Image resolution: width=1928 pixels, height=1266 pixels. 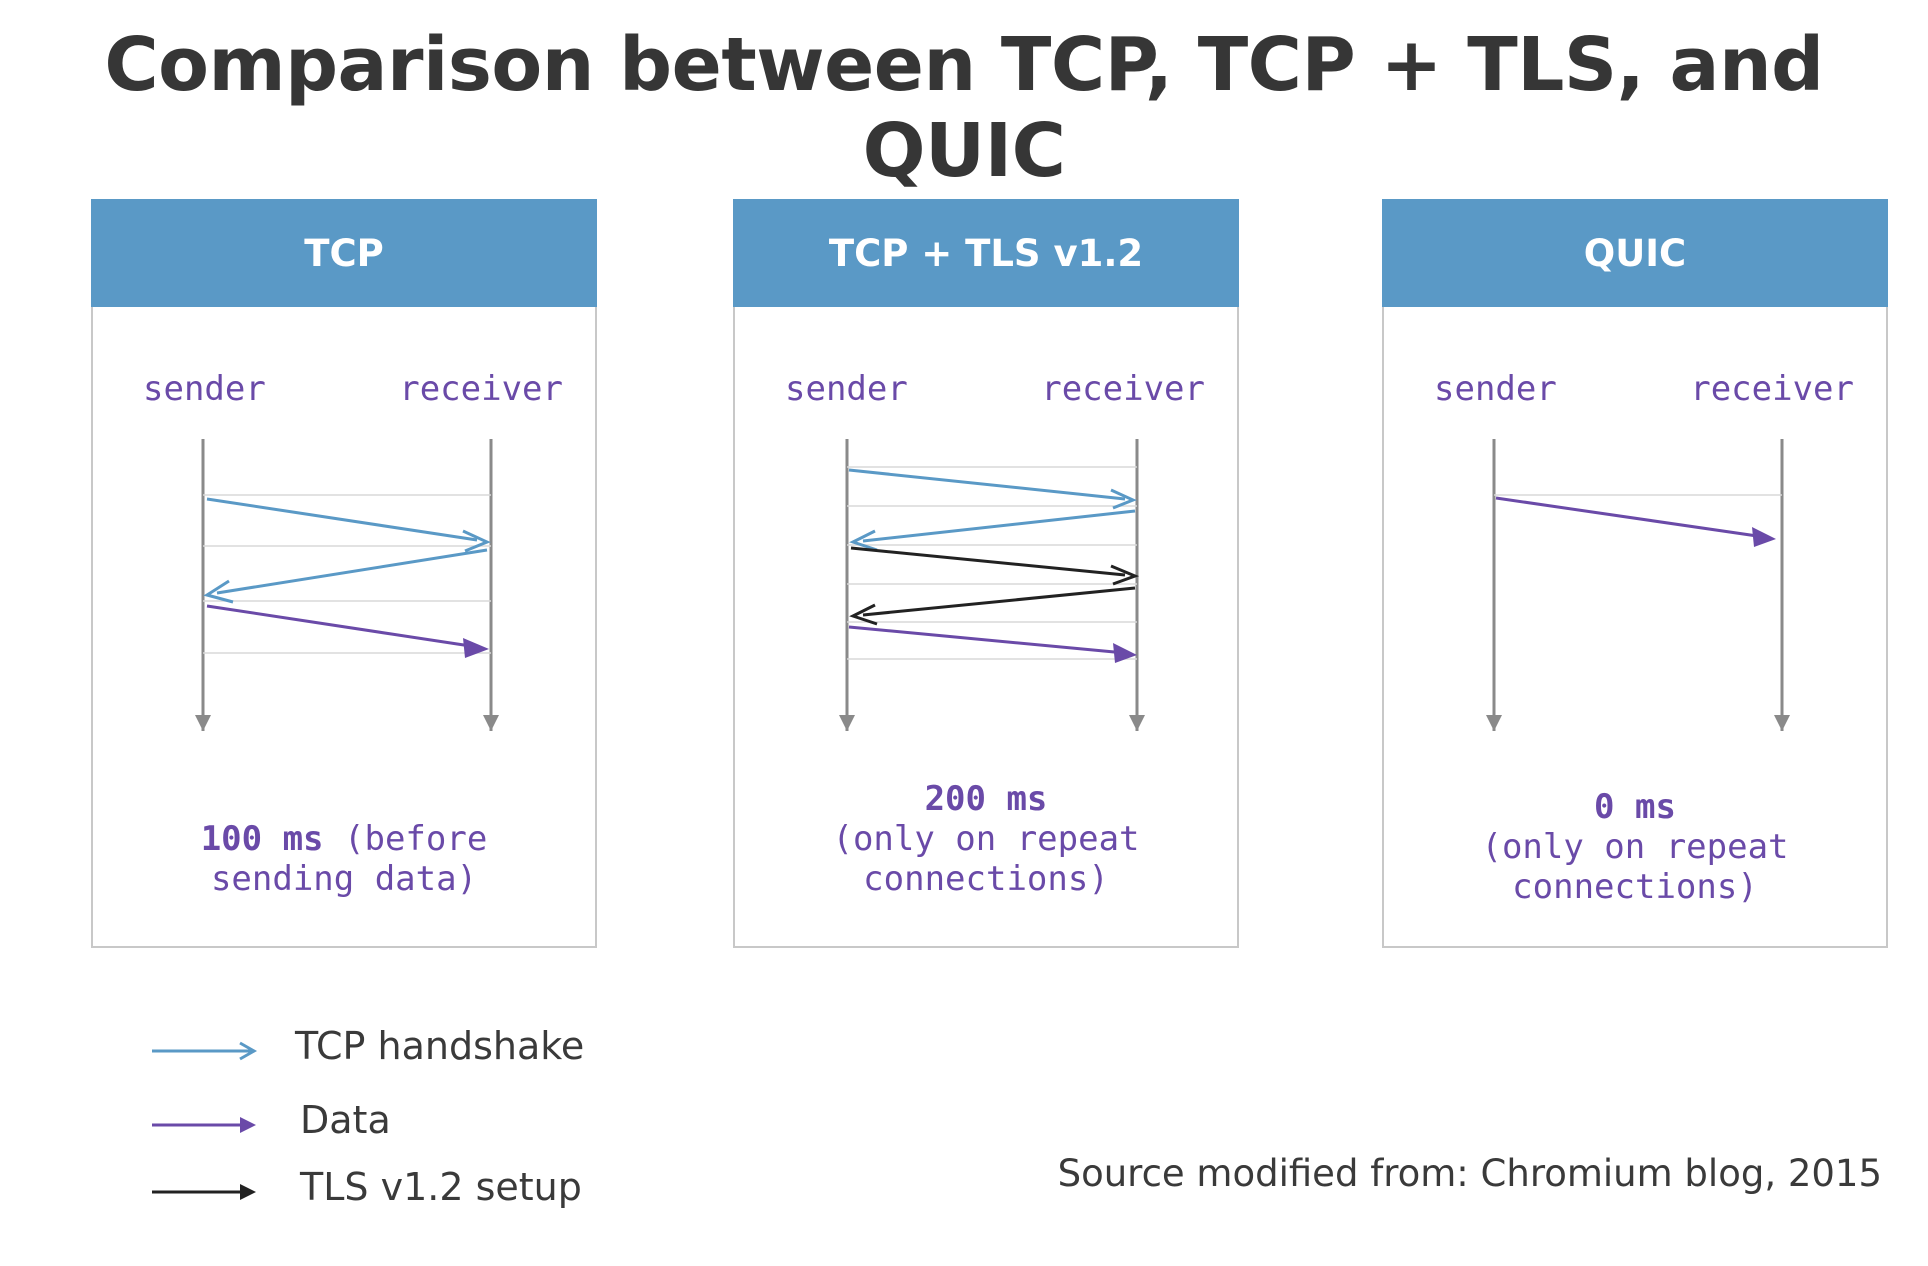 What do you see at coordinates (986, 799) in the screenshot?
I see `timing-value: 200 ms` at bounding box center [986, 799].